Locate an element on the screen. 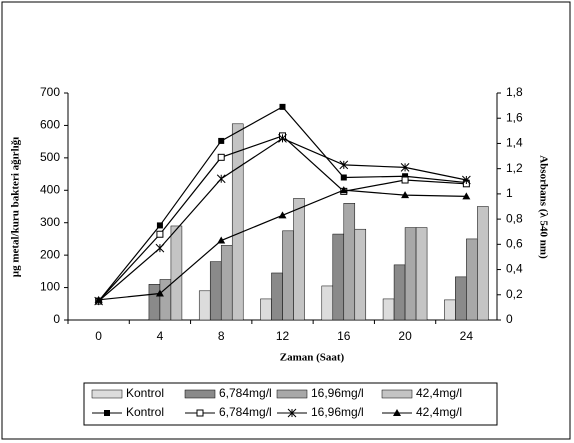  x-axis-title: Zaman (Saat) is located at coordinates (312, 358).